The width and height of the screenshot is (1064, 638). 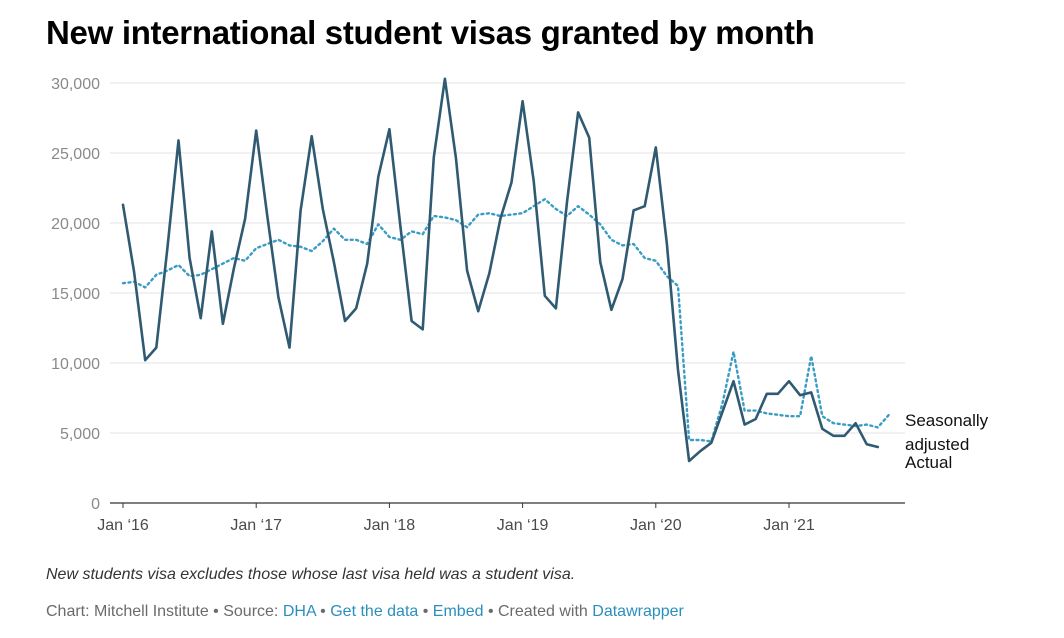 I want to click on credit-chart-by: Chart: Mitchell Institute, so click(x=127, y=611).